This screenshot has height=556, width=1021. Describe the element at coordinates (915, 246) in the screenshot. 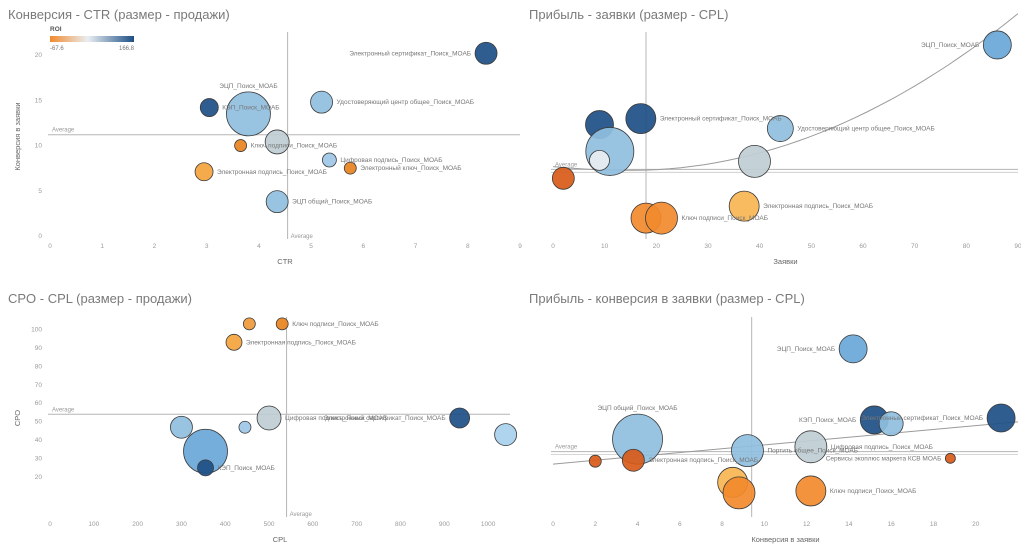

I see `x-tick-label: 70` at that location.